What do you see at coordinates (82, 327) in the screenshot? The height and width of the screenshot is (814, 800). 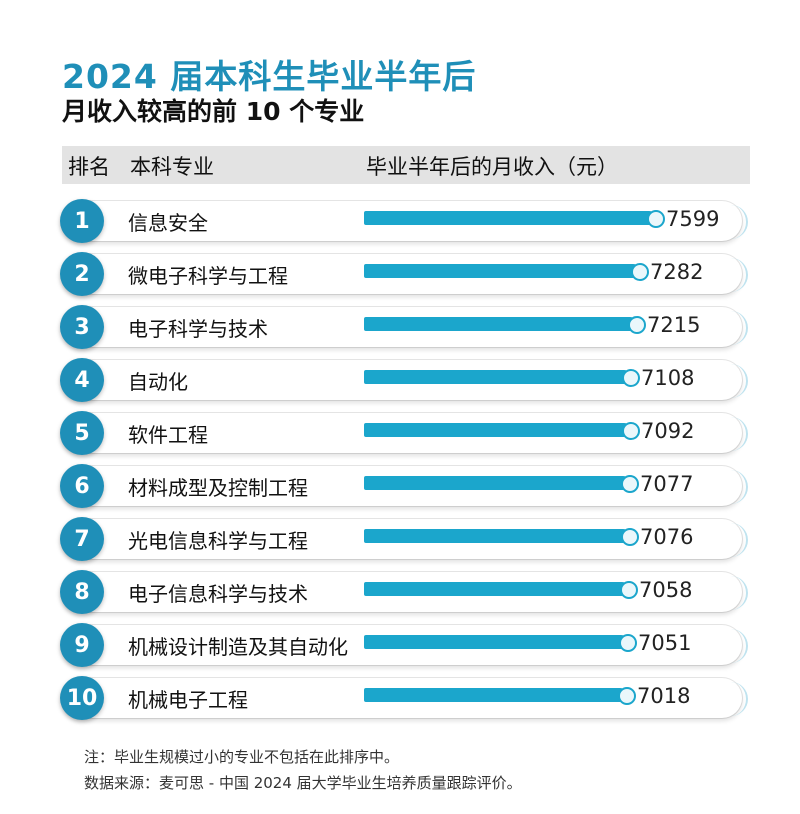 I see `rank-badge: 3` at bounding box center [82, 327].